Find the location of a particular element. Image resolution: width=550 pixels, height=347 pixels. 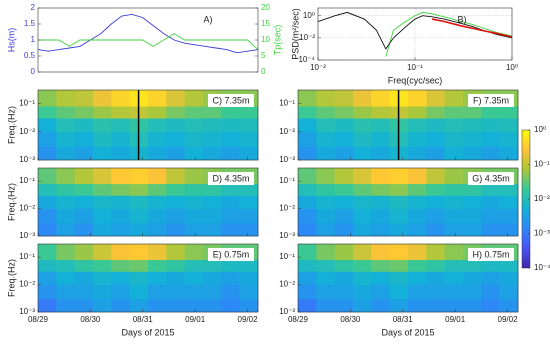

x-tick-label: 08/29 is located at coordinates (298, 319).